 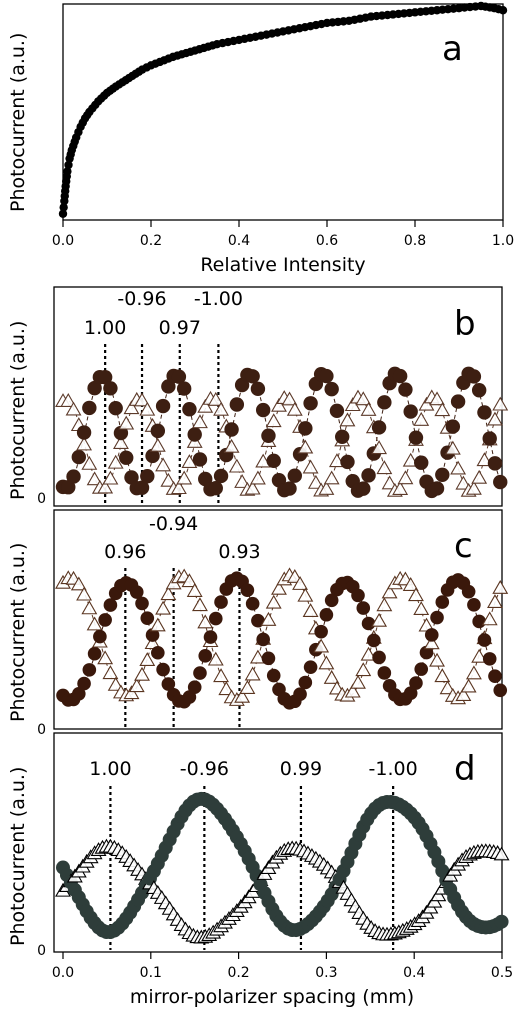 What do you see at coordinates (414, 973) in the screenshot?
I see `panel-d-x-tick-label: 0.4` at bounding box center [414, 973].